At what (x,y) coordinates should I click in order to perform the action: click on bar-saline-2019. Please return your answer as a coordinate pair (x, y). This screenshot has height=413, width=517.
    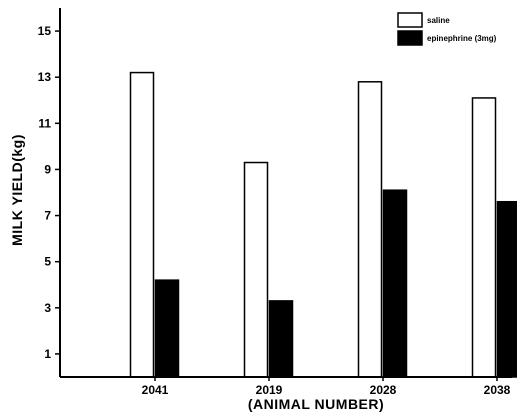
    Looking at the image, I should click on (256, 269).